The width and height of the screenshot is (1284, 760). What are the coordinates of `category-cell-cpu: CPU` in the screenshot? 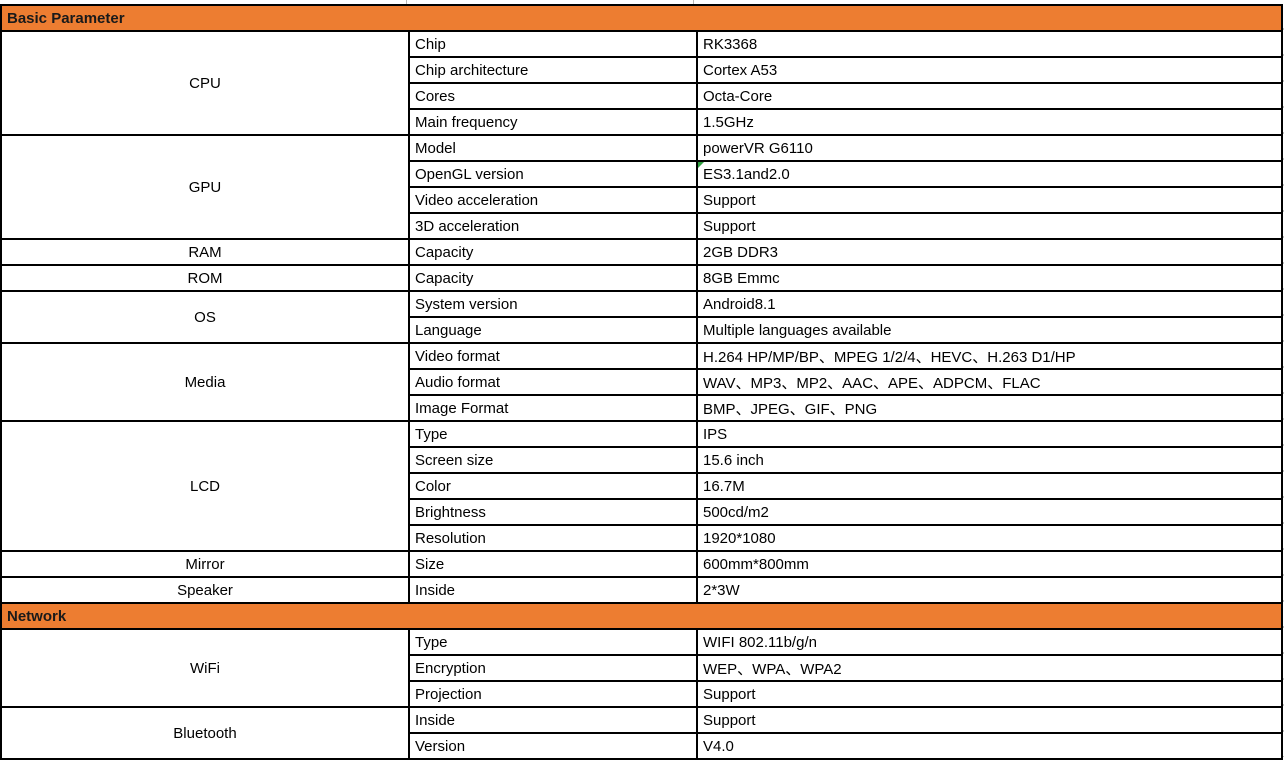 It's located at (205, 83).